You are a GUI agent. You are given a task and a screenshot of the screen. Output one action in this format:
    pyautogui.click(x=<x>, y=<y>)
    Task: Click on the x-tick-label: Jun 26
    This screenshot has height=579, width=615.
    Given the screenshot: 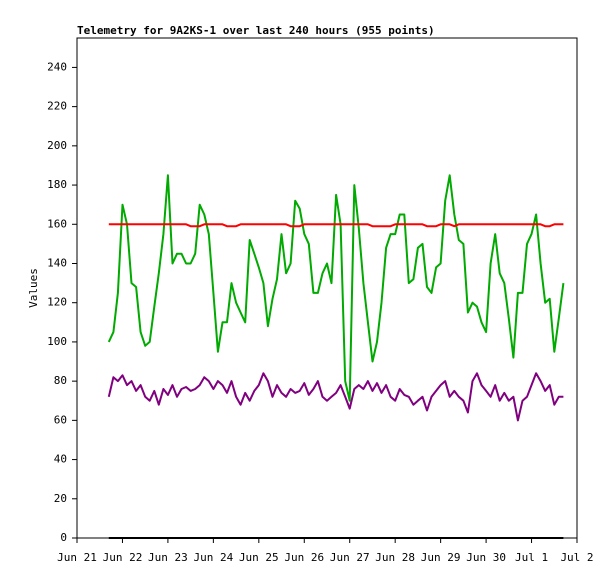 What is the action you would take?
    pyautogui.click(x=304, y=557)
    